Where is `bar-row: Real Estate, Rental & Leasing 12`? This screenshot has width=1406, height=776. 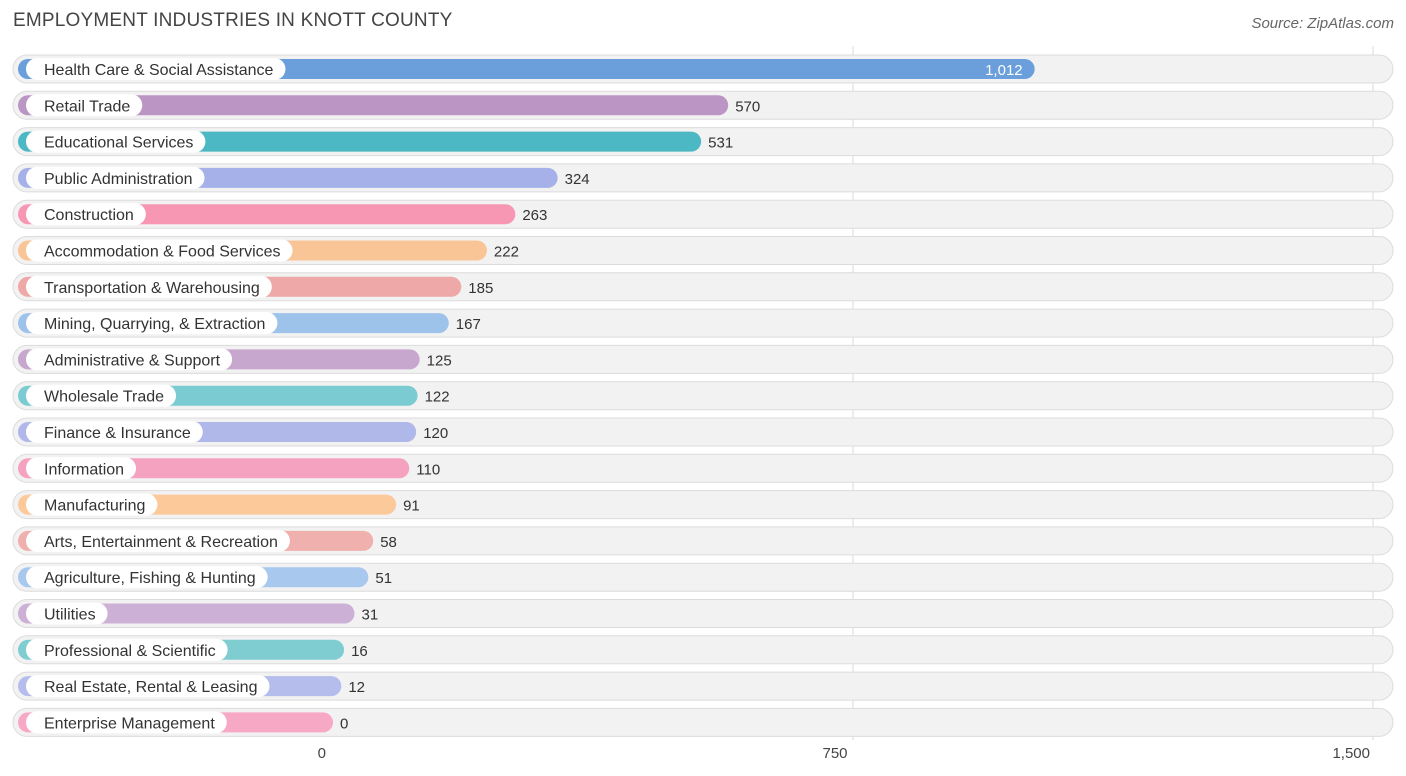
bar-row: Real Estate, Rental & Leasing 12 is located at coordinates (703, 686).